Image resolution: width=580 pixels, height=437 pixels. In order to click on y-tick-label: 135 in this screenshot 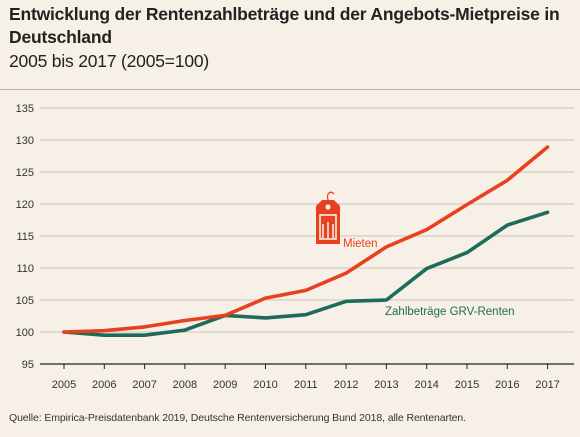, I will do `click(25, 109)`.